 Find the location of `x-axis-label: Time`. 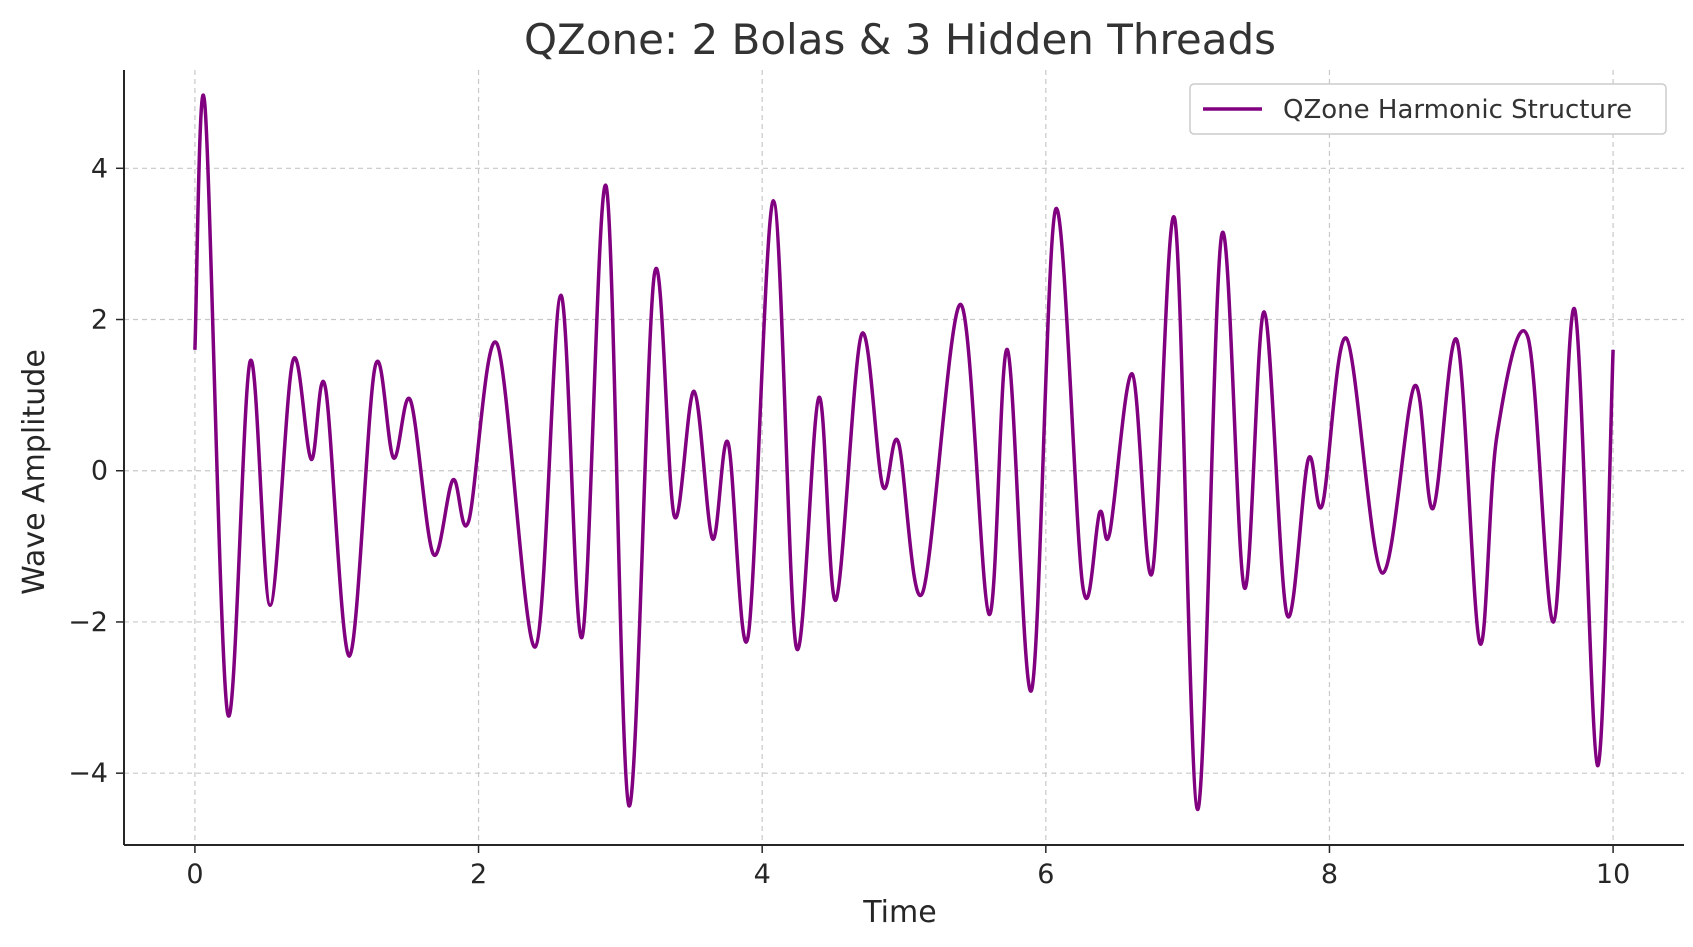

x-axis-label: Time is located at coordinates (899, 912).